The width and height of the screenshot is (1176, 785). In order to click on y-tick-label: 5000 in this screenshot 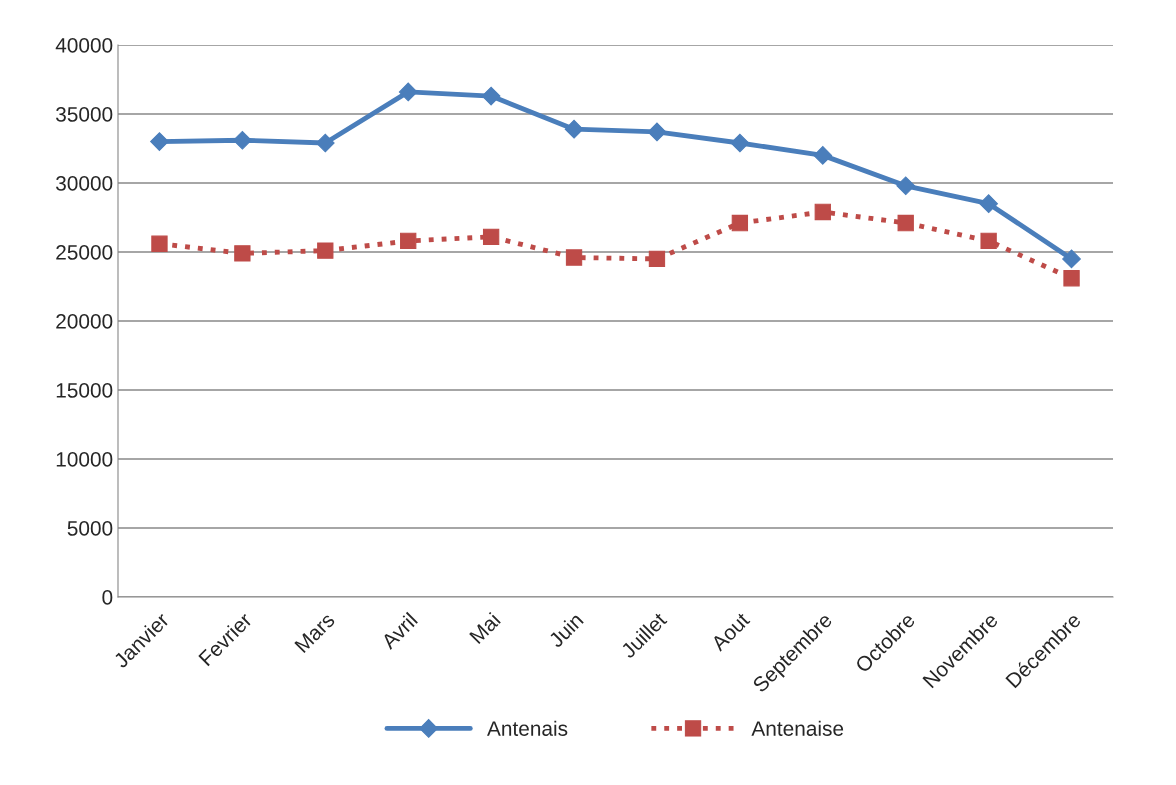, I will do `click(90, 528)`.